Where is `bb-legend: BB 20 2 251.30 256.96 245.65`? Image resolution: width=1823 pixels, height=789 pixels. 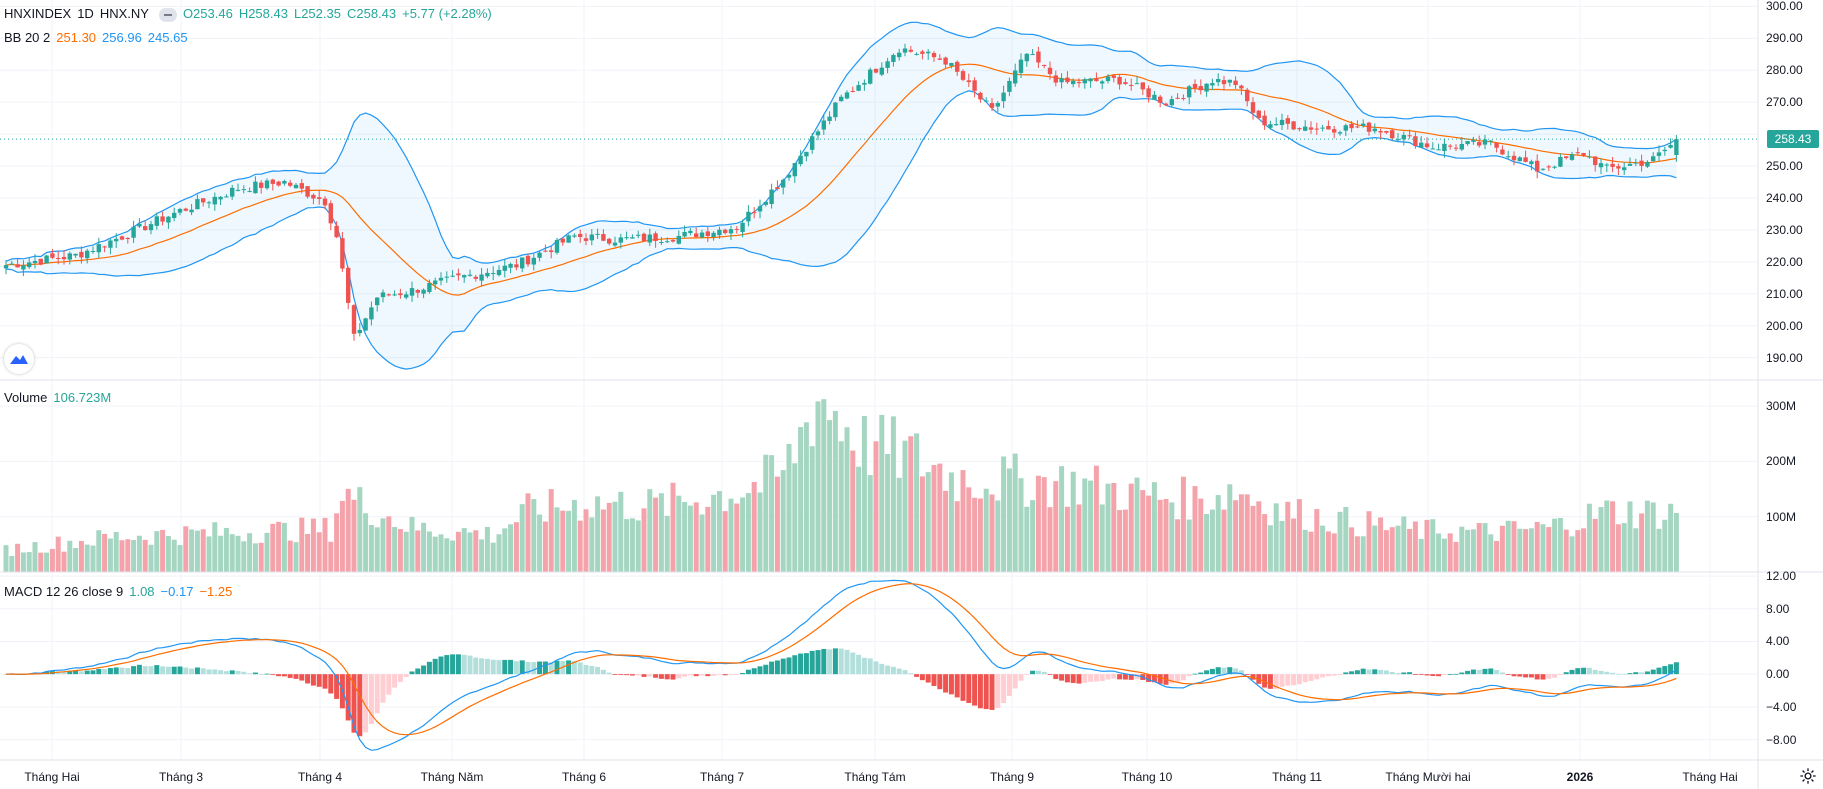 bb-legend: BB 20 2 251.30 256.96 245.65 is located at coordinates (99, 37).